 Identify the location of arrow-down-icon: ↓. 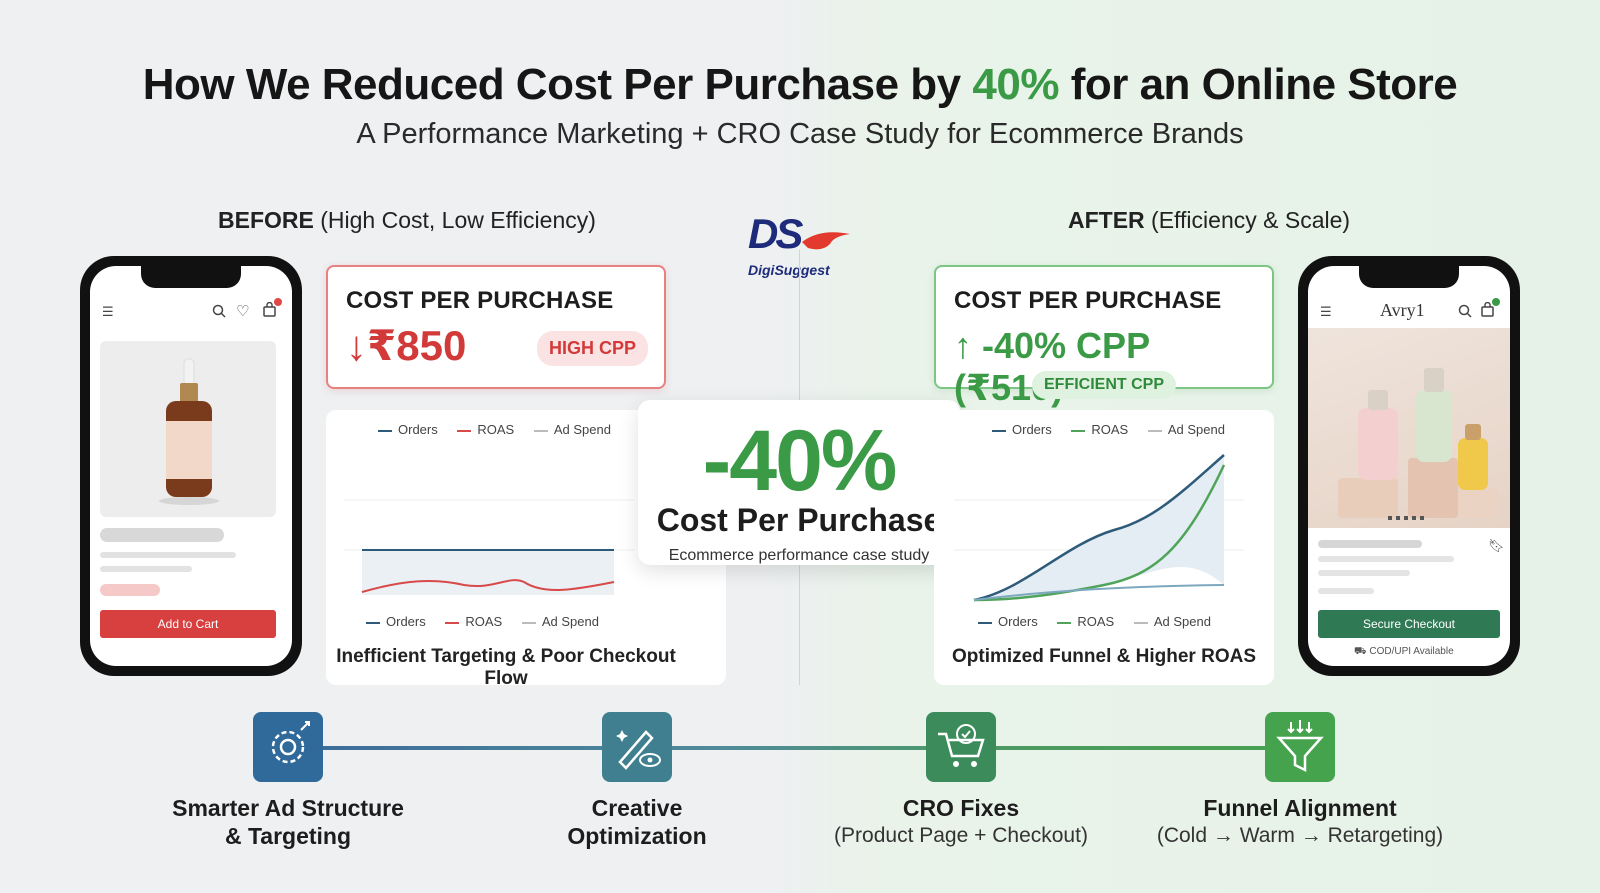
(356, 345).